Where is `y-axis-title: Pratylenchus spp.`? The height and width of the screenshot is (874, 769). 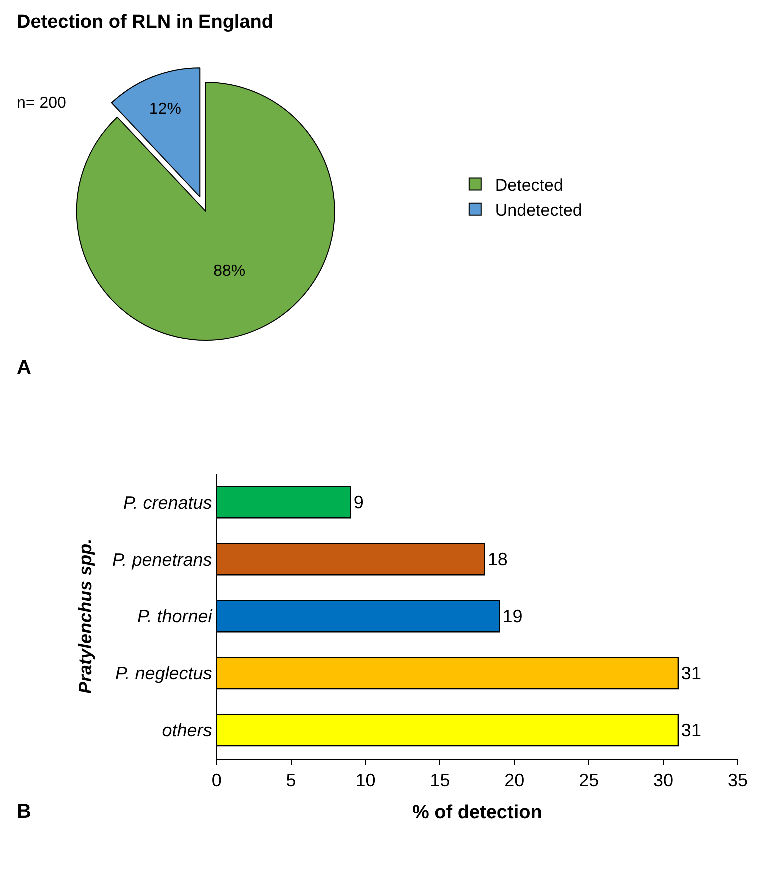 y-axis-title: Pratylenchus spp. is located at coordinates (86, 616).